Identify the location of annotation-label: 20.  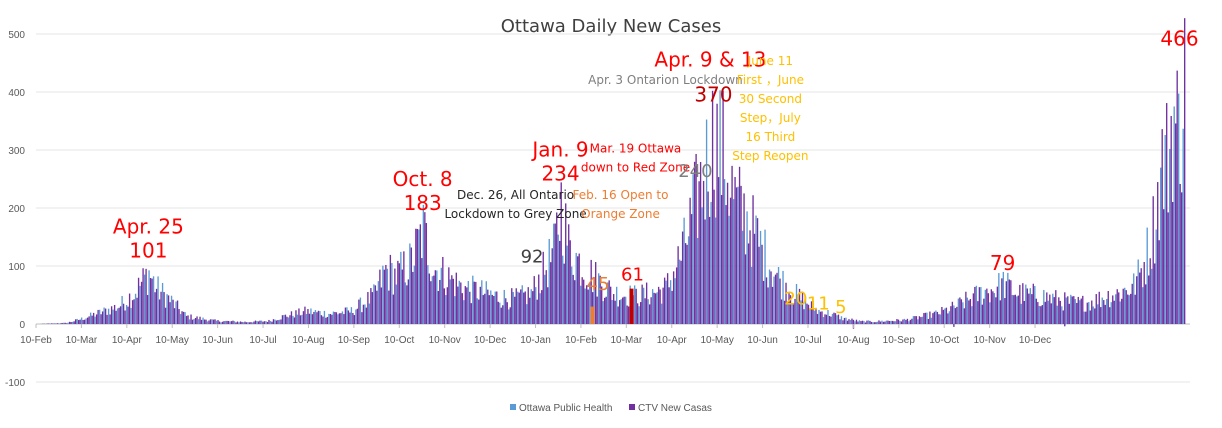
(795, 298).